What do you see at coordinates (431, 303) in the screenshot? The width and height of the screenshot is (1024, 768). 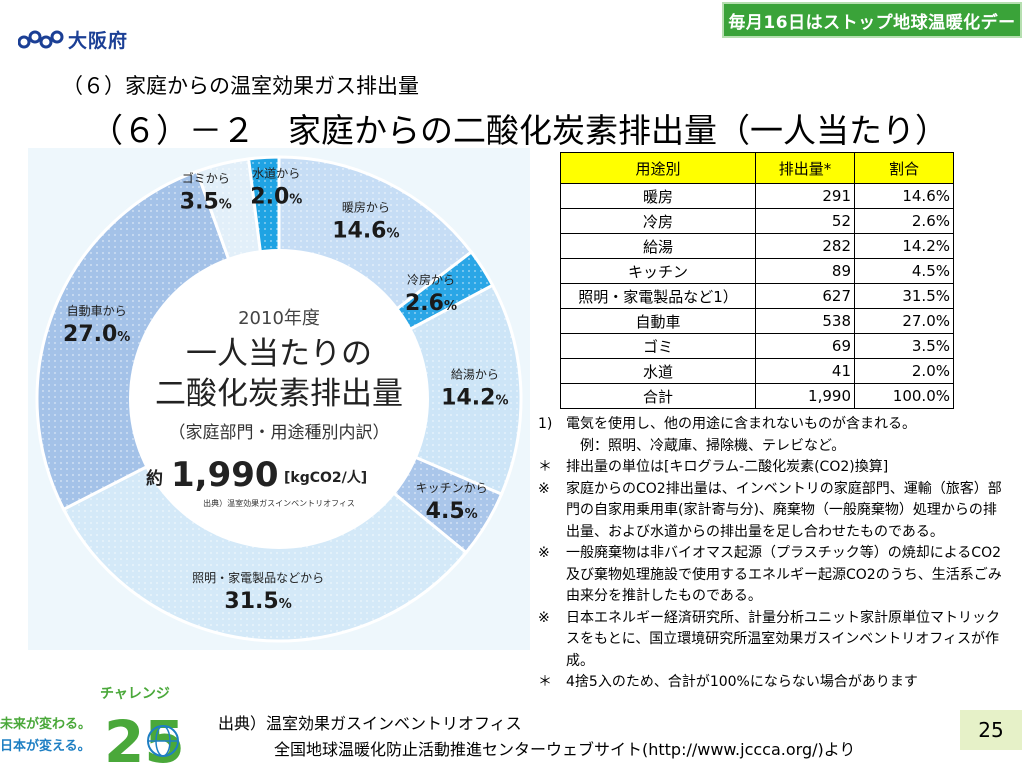 I see `slice-value-label: 2.6%` at bounding box center [431, 303].